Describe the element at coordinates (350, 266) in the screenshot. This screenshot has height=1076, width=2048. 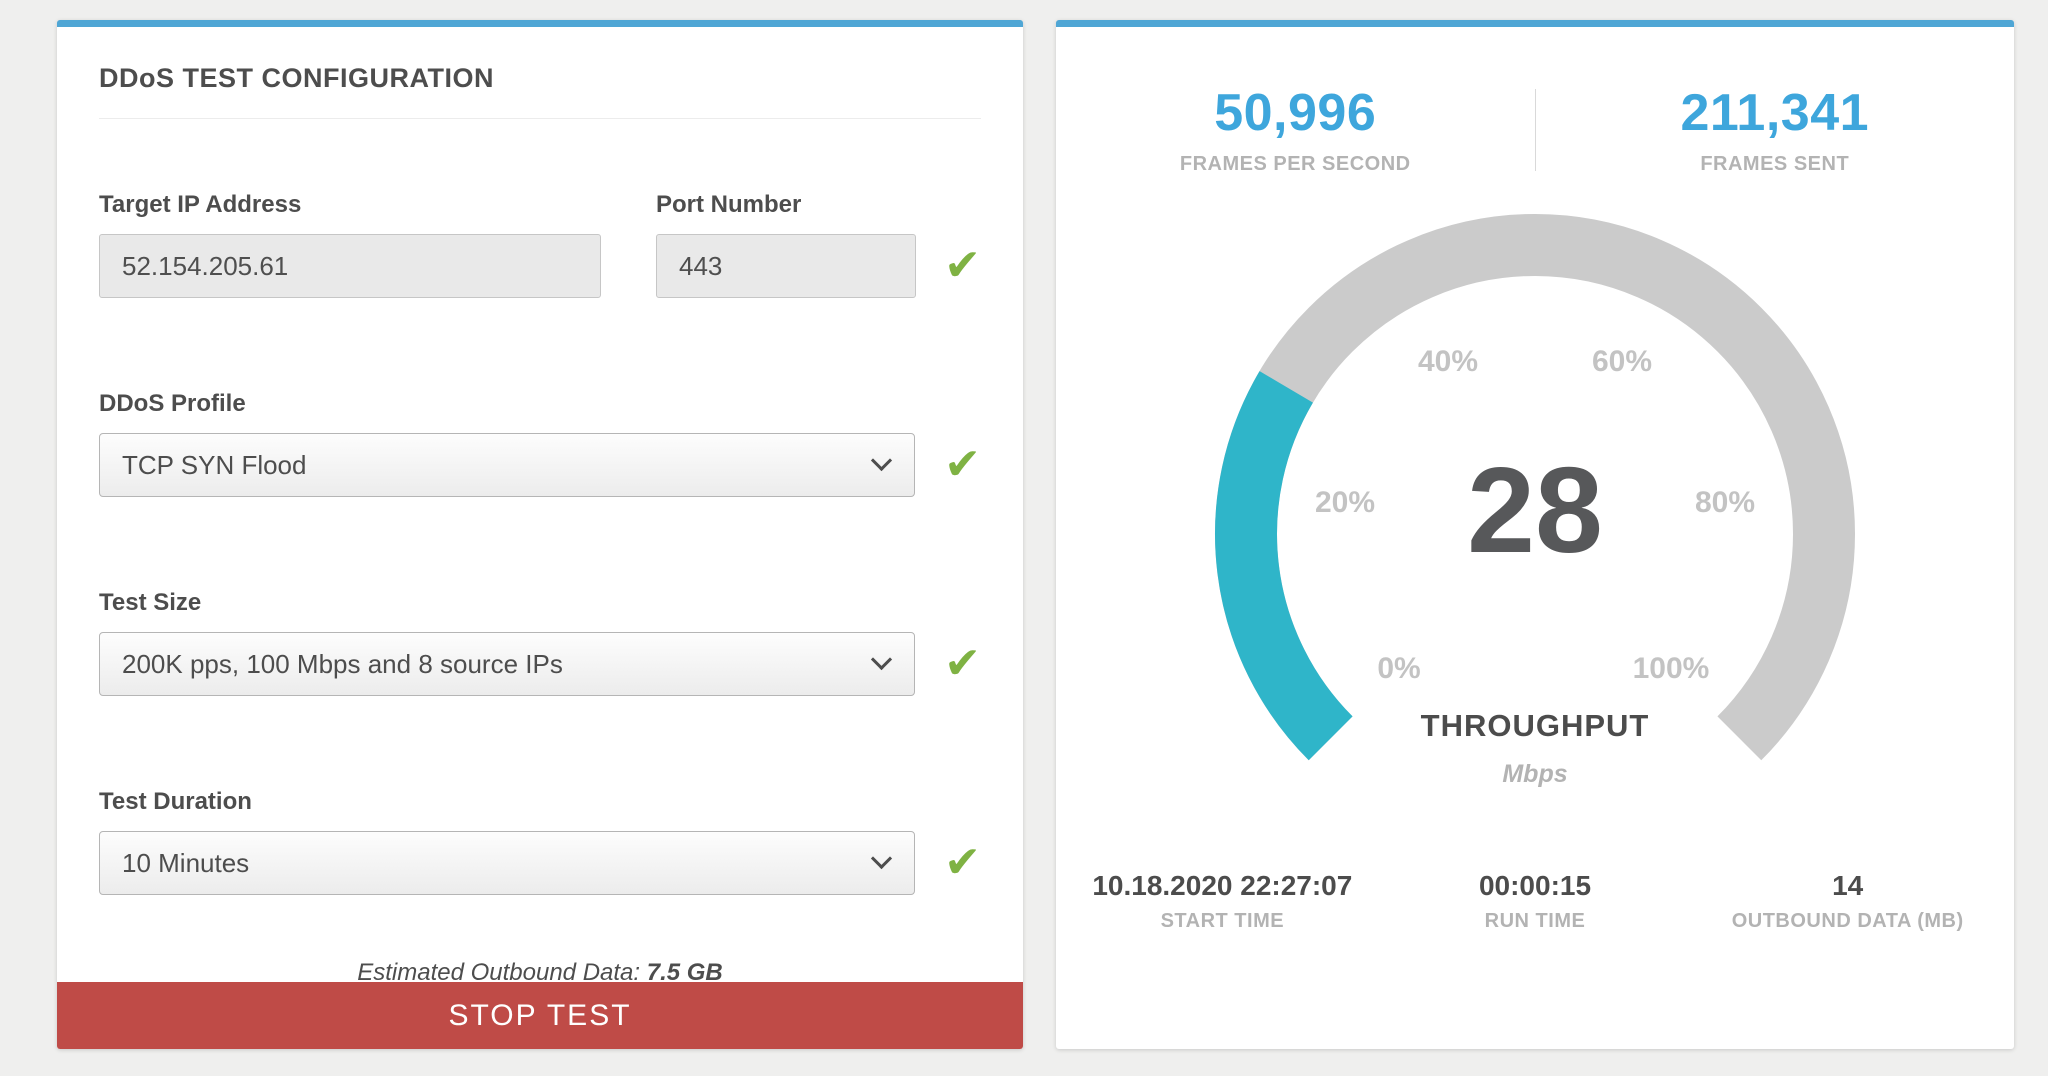
I see `target-ip-input` at that location.